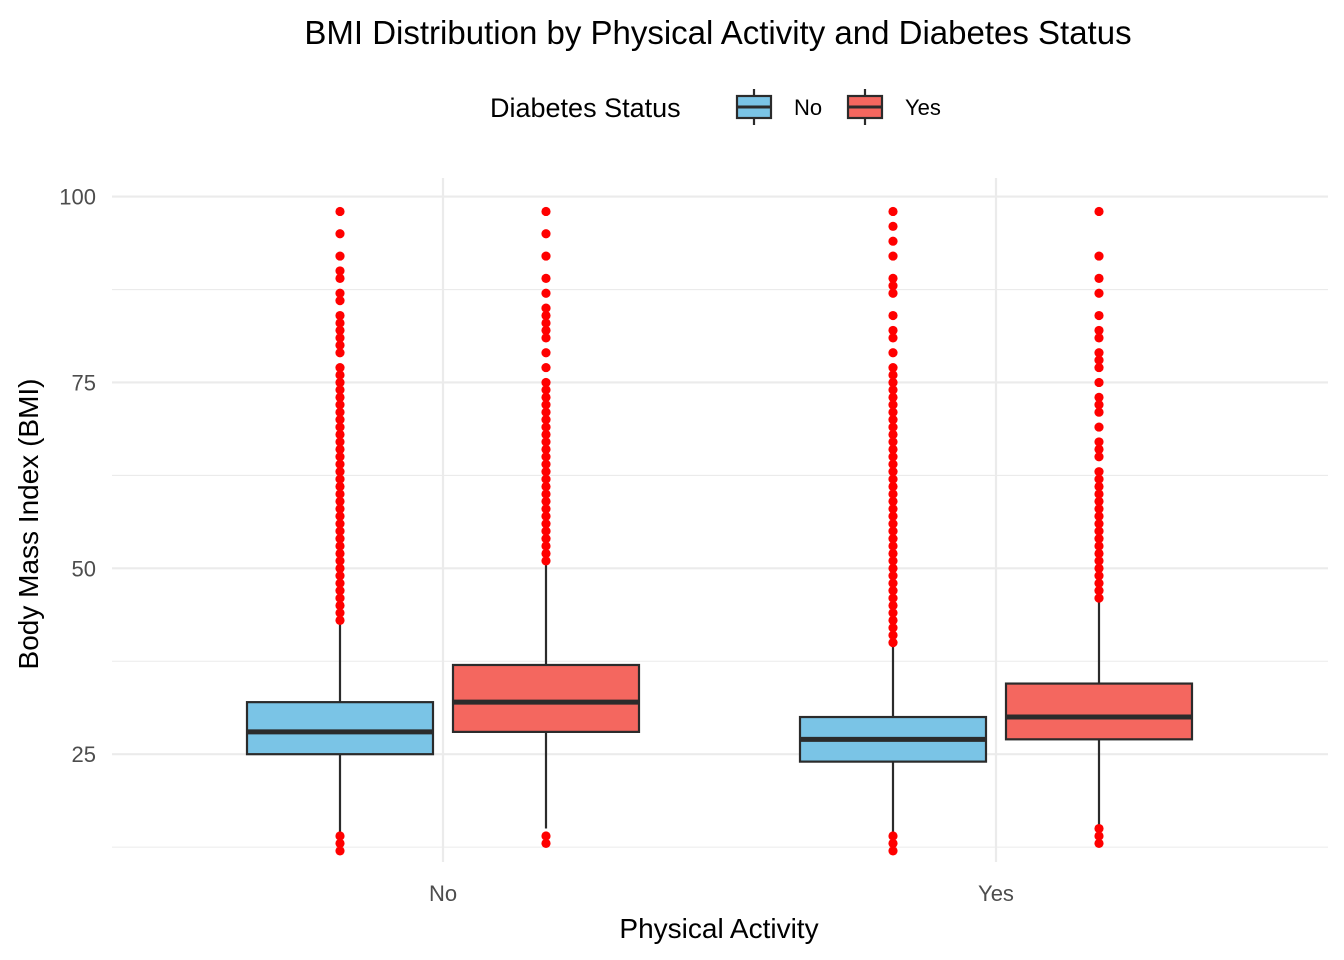 Image resolution: width=1344 pixels, height=960 pixels. What do you see at coordinates (28, 524) in the screenshot?
I see `y-axis-title: Body Mass Index (BMI)` at bounding box center [28, 524].